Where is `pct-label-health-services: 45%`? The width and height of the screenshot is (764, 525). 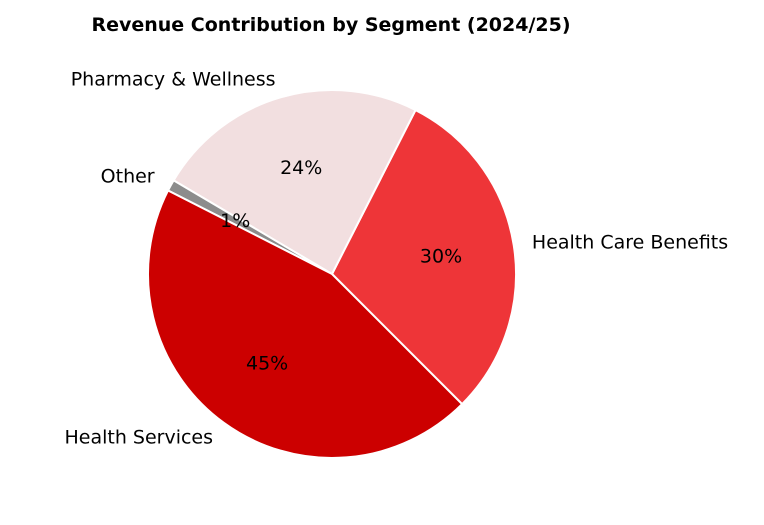
pct-label-health-services: 45% is located at coordinates (267, 363).